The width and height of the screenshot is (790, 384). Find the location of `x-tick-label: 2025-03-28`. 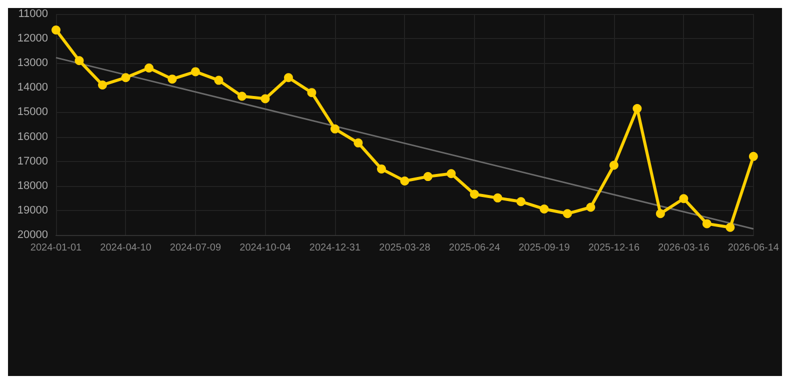

x-tick-label: 2025-03-28 is located at coordinates (405, 248).